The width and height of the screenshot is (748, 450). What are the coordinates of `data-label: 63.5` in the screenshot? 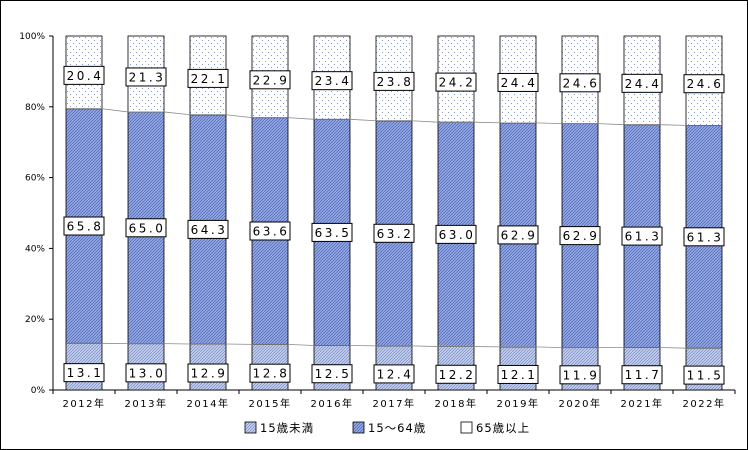 It's located at (333, 233).